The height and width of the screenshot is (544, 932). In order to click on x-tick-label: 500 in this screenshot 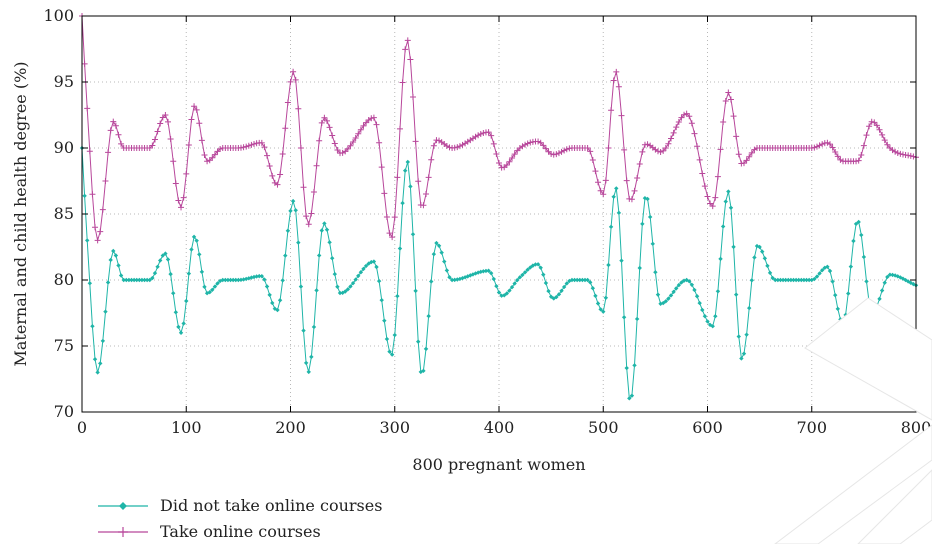, I will do `click(603, 427)`.